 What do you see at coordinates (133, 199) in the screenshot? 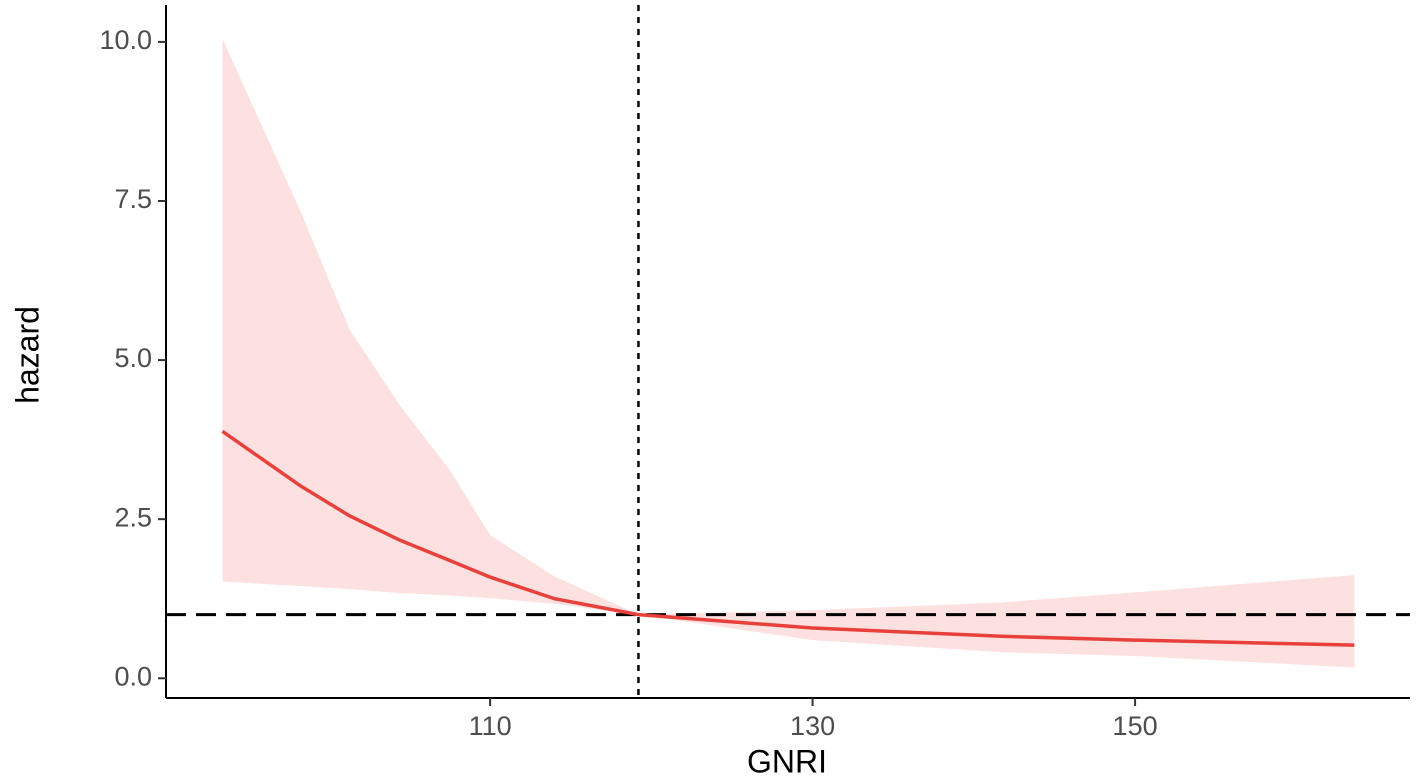
I see `y-tick-label: 7.5` at bounding box center [133, 199].